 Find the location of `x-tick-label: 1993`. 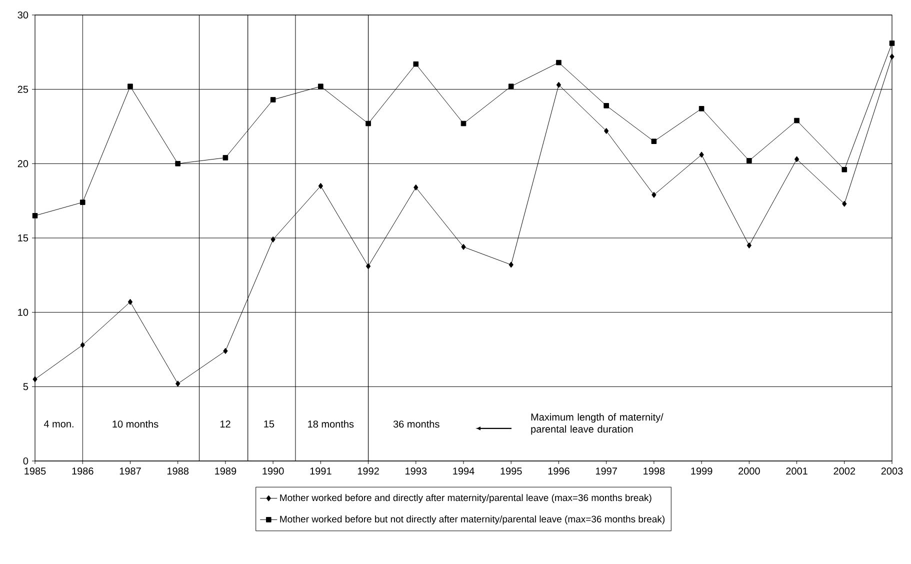

x-tick-label: 1993 is located at coordinates (416, 471).